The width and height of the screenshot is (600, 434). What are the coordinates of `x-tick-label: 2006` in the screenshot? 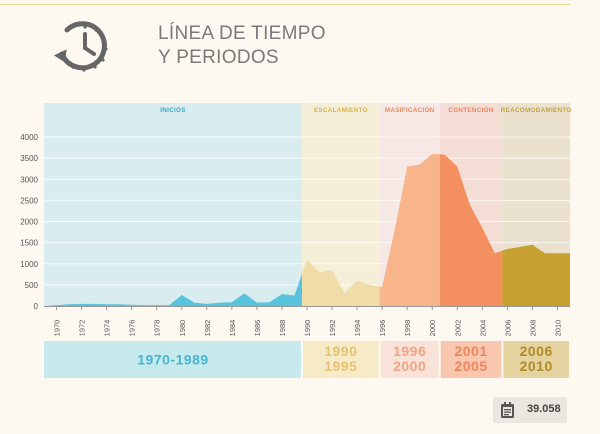 It's located at (507, 328).